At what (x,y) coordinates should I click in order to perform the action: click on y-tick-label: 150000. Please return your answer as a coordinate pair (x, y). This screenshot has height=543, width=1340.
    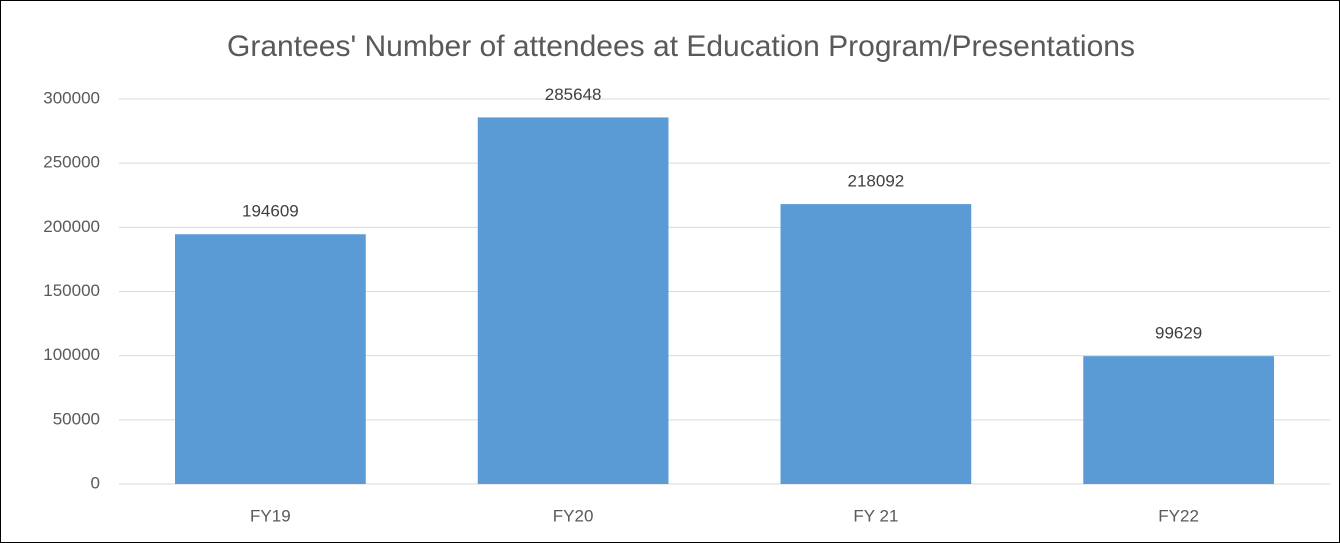
    Looking at the image, I should click on (71, 290).